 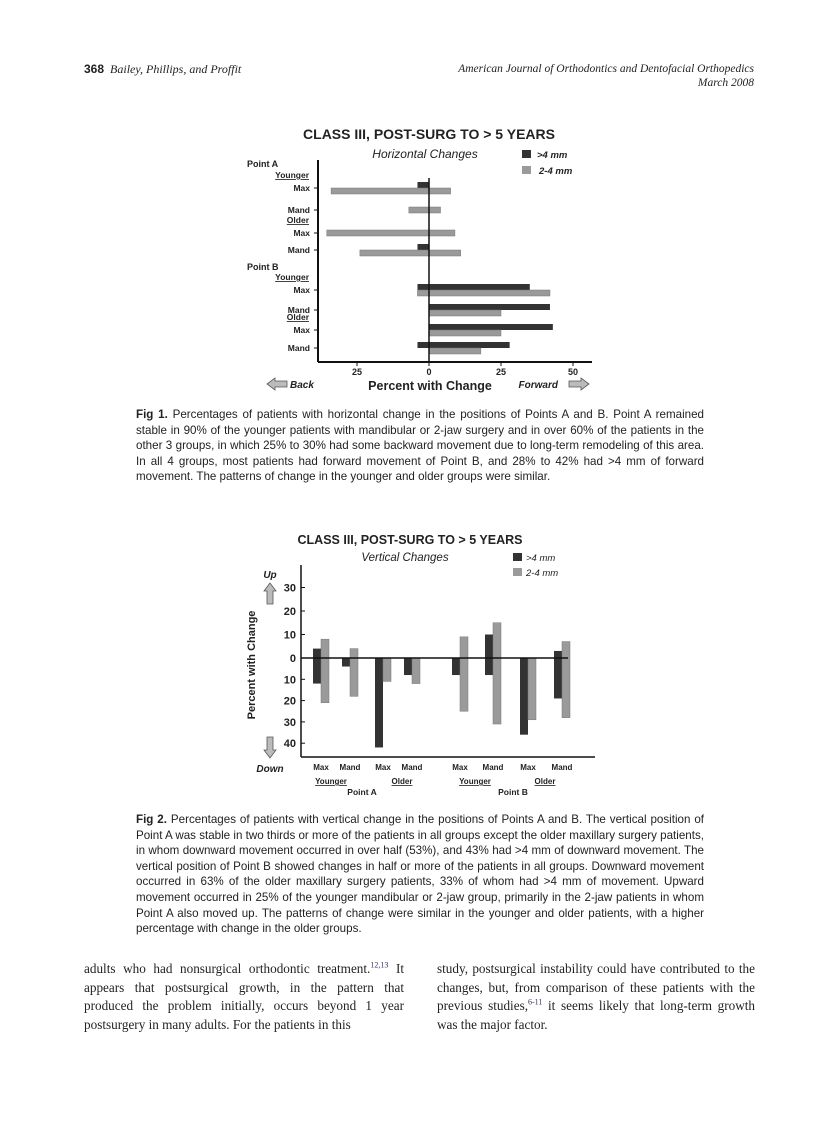 What do you see at coordinates (379, 965) in the screenshot?
I see `citation-link: 12,13` at bounding box center [379, 965].